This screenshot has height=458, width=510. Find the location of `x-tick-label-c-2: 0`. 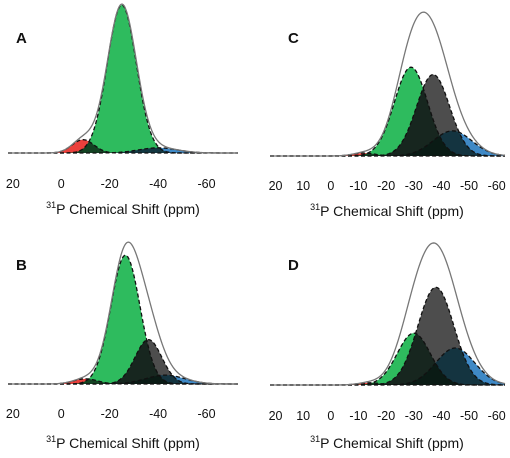

x-tick-label-c-2: 0 is located at coordinates (330, 186).